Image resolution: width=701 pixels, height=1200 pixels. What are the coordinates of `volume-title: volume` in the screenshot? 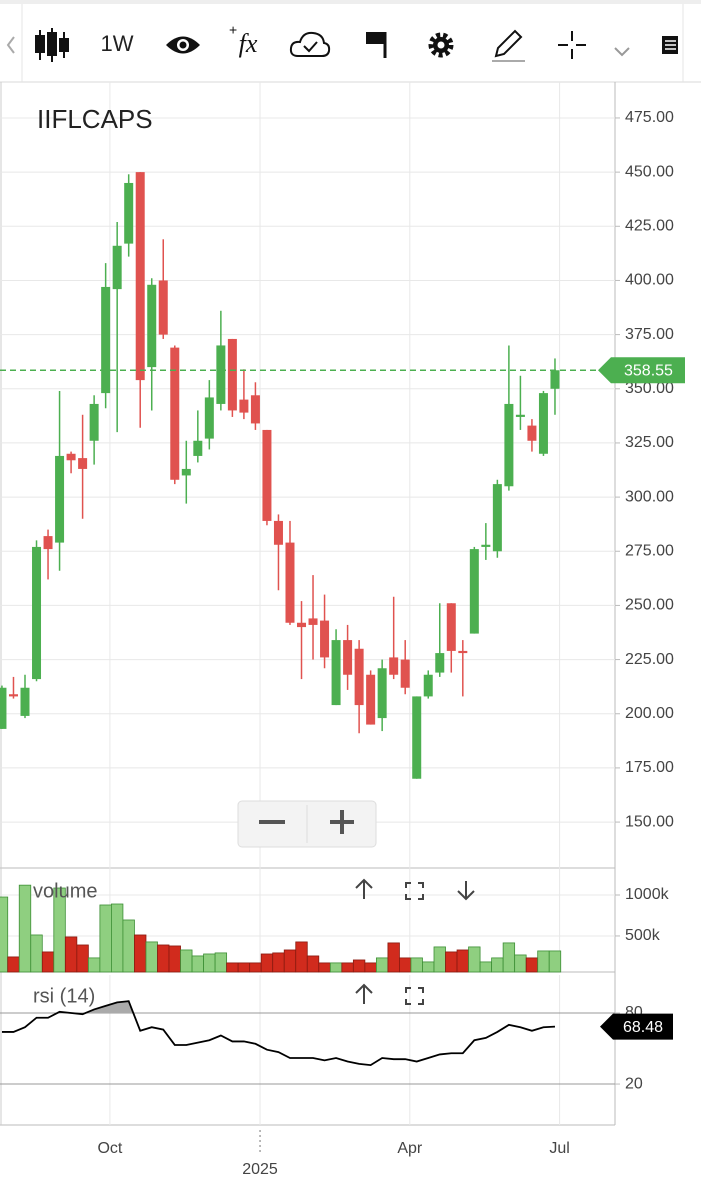 It's located at (65, 891).